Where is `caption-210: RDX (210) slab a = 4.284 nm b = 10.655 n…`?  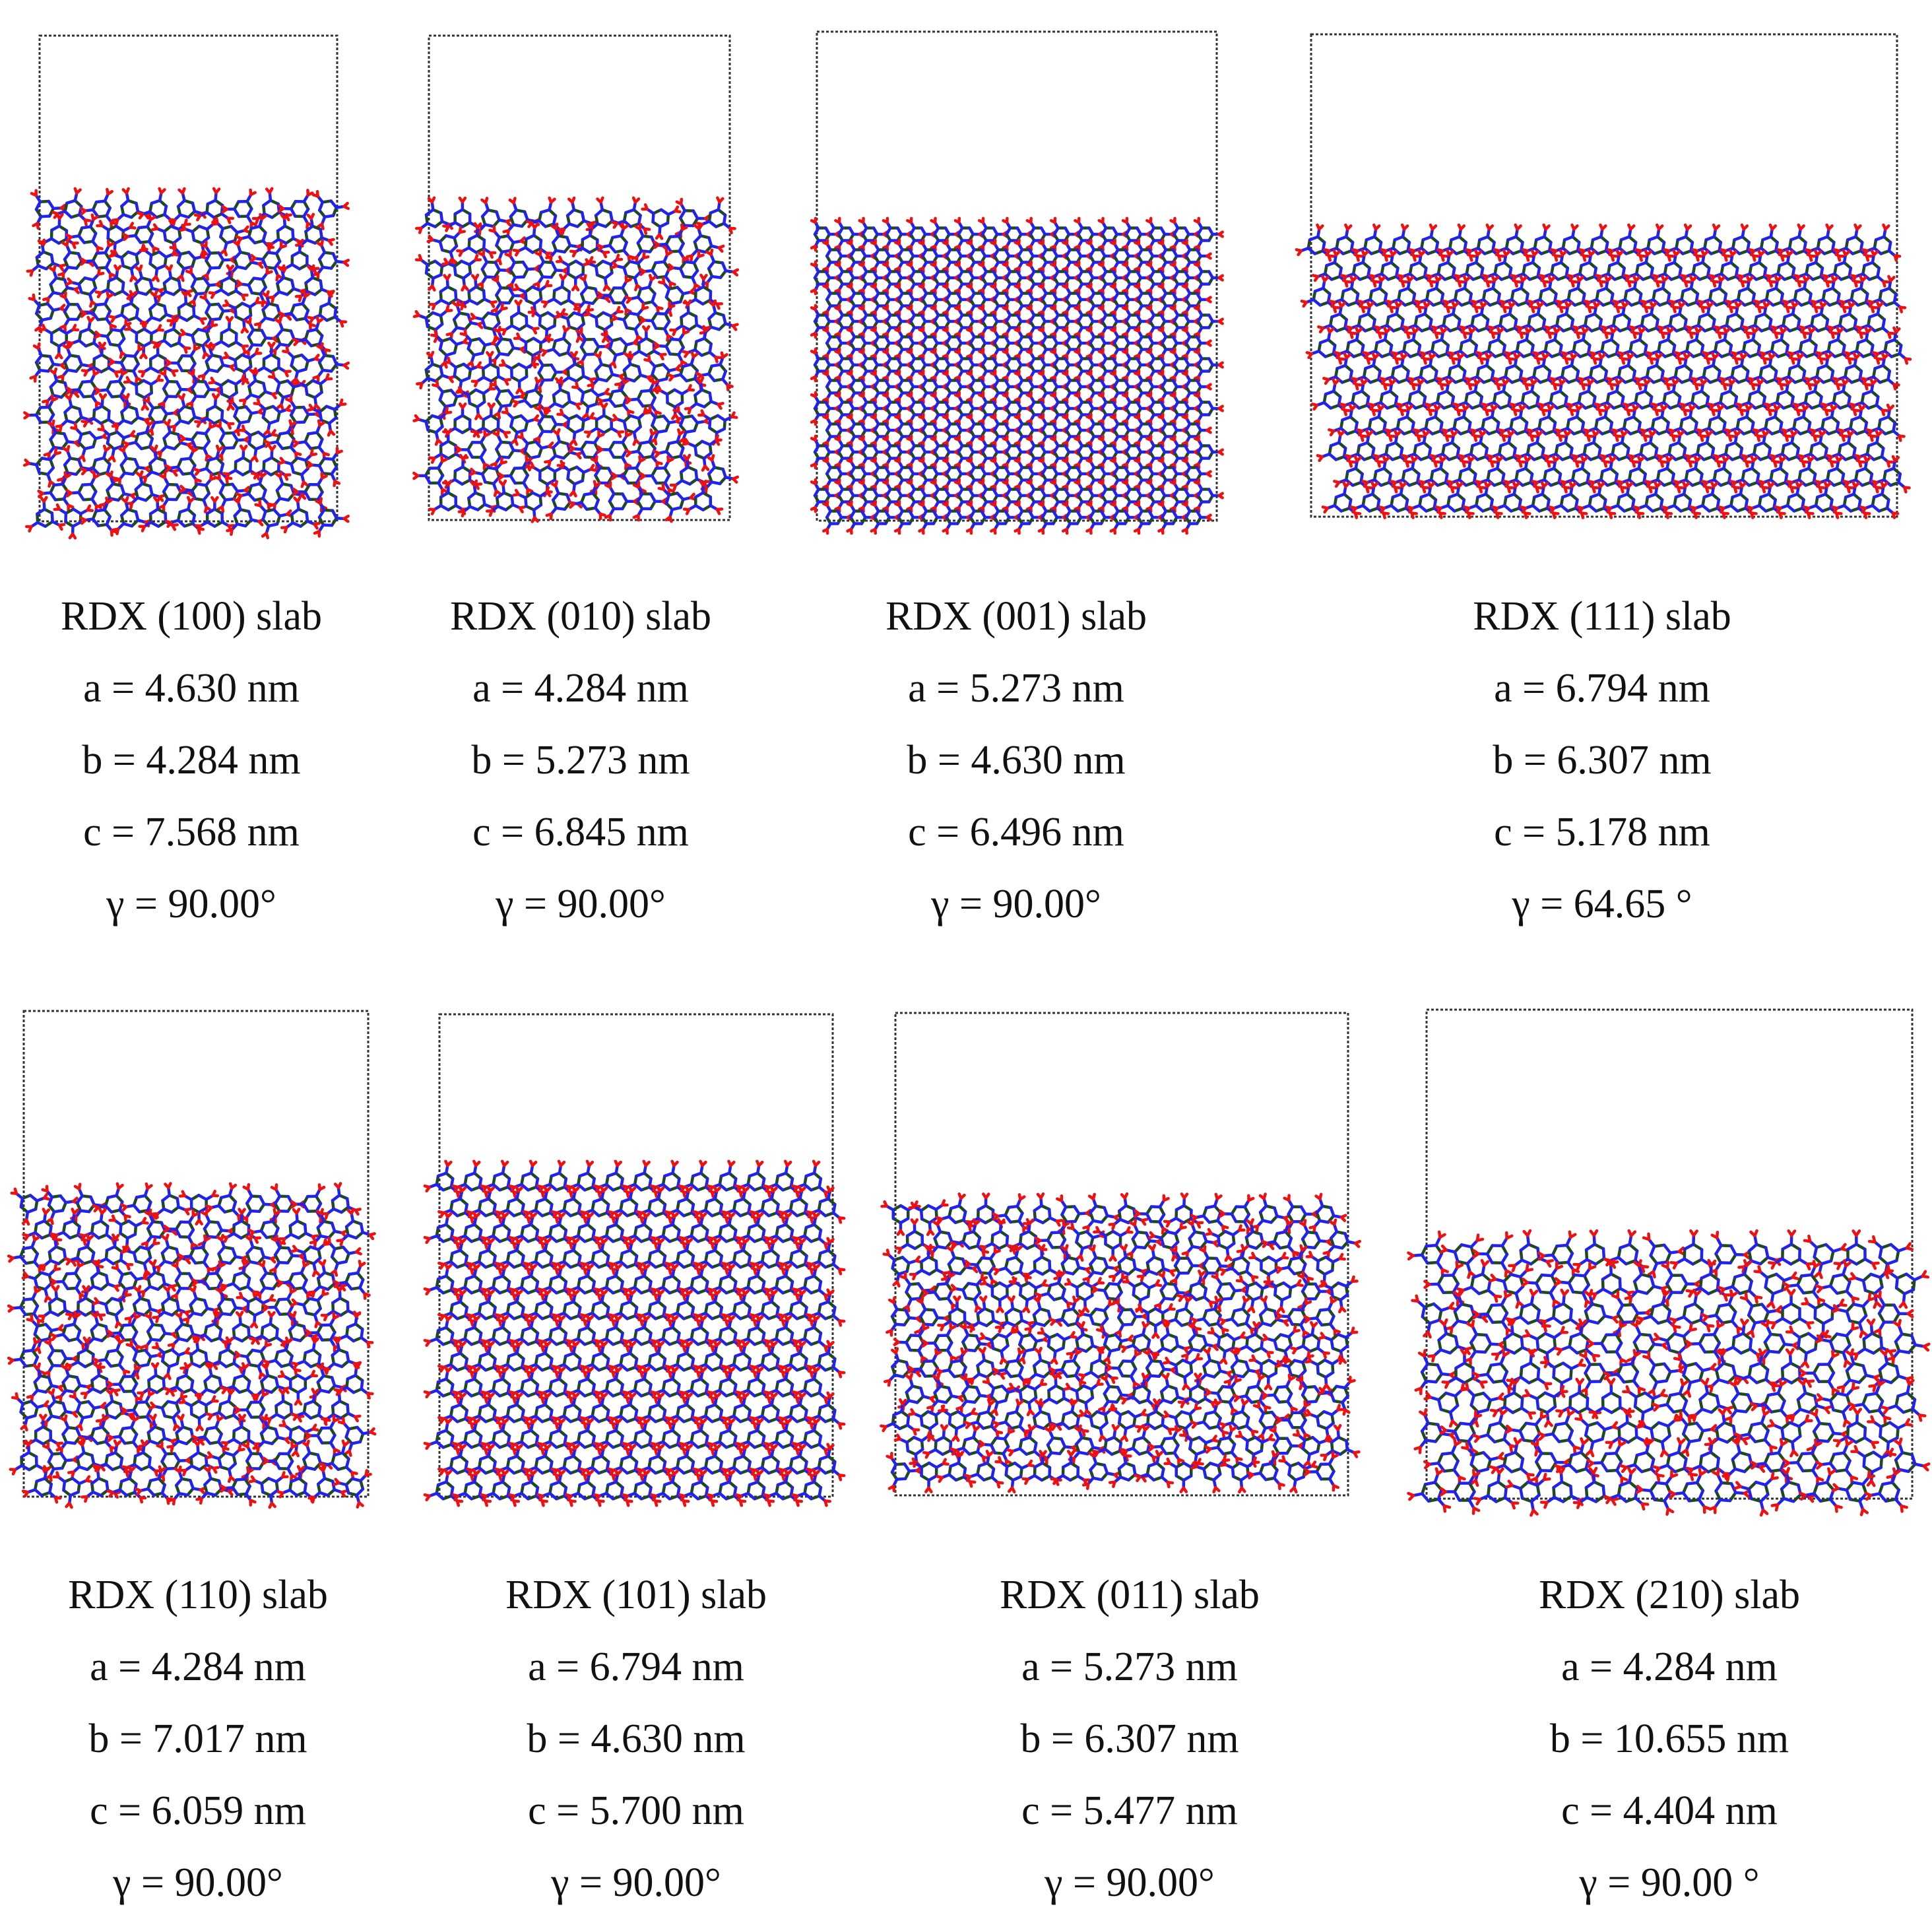
caption-210: RDX (210) slab a = 4.284 nm b = 10.655 n… is located at coordinates (1669, 1739).